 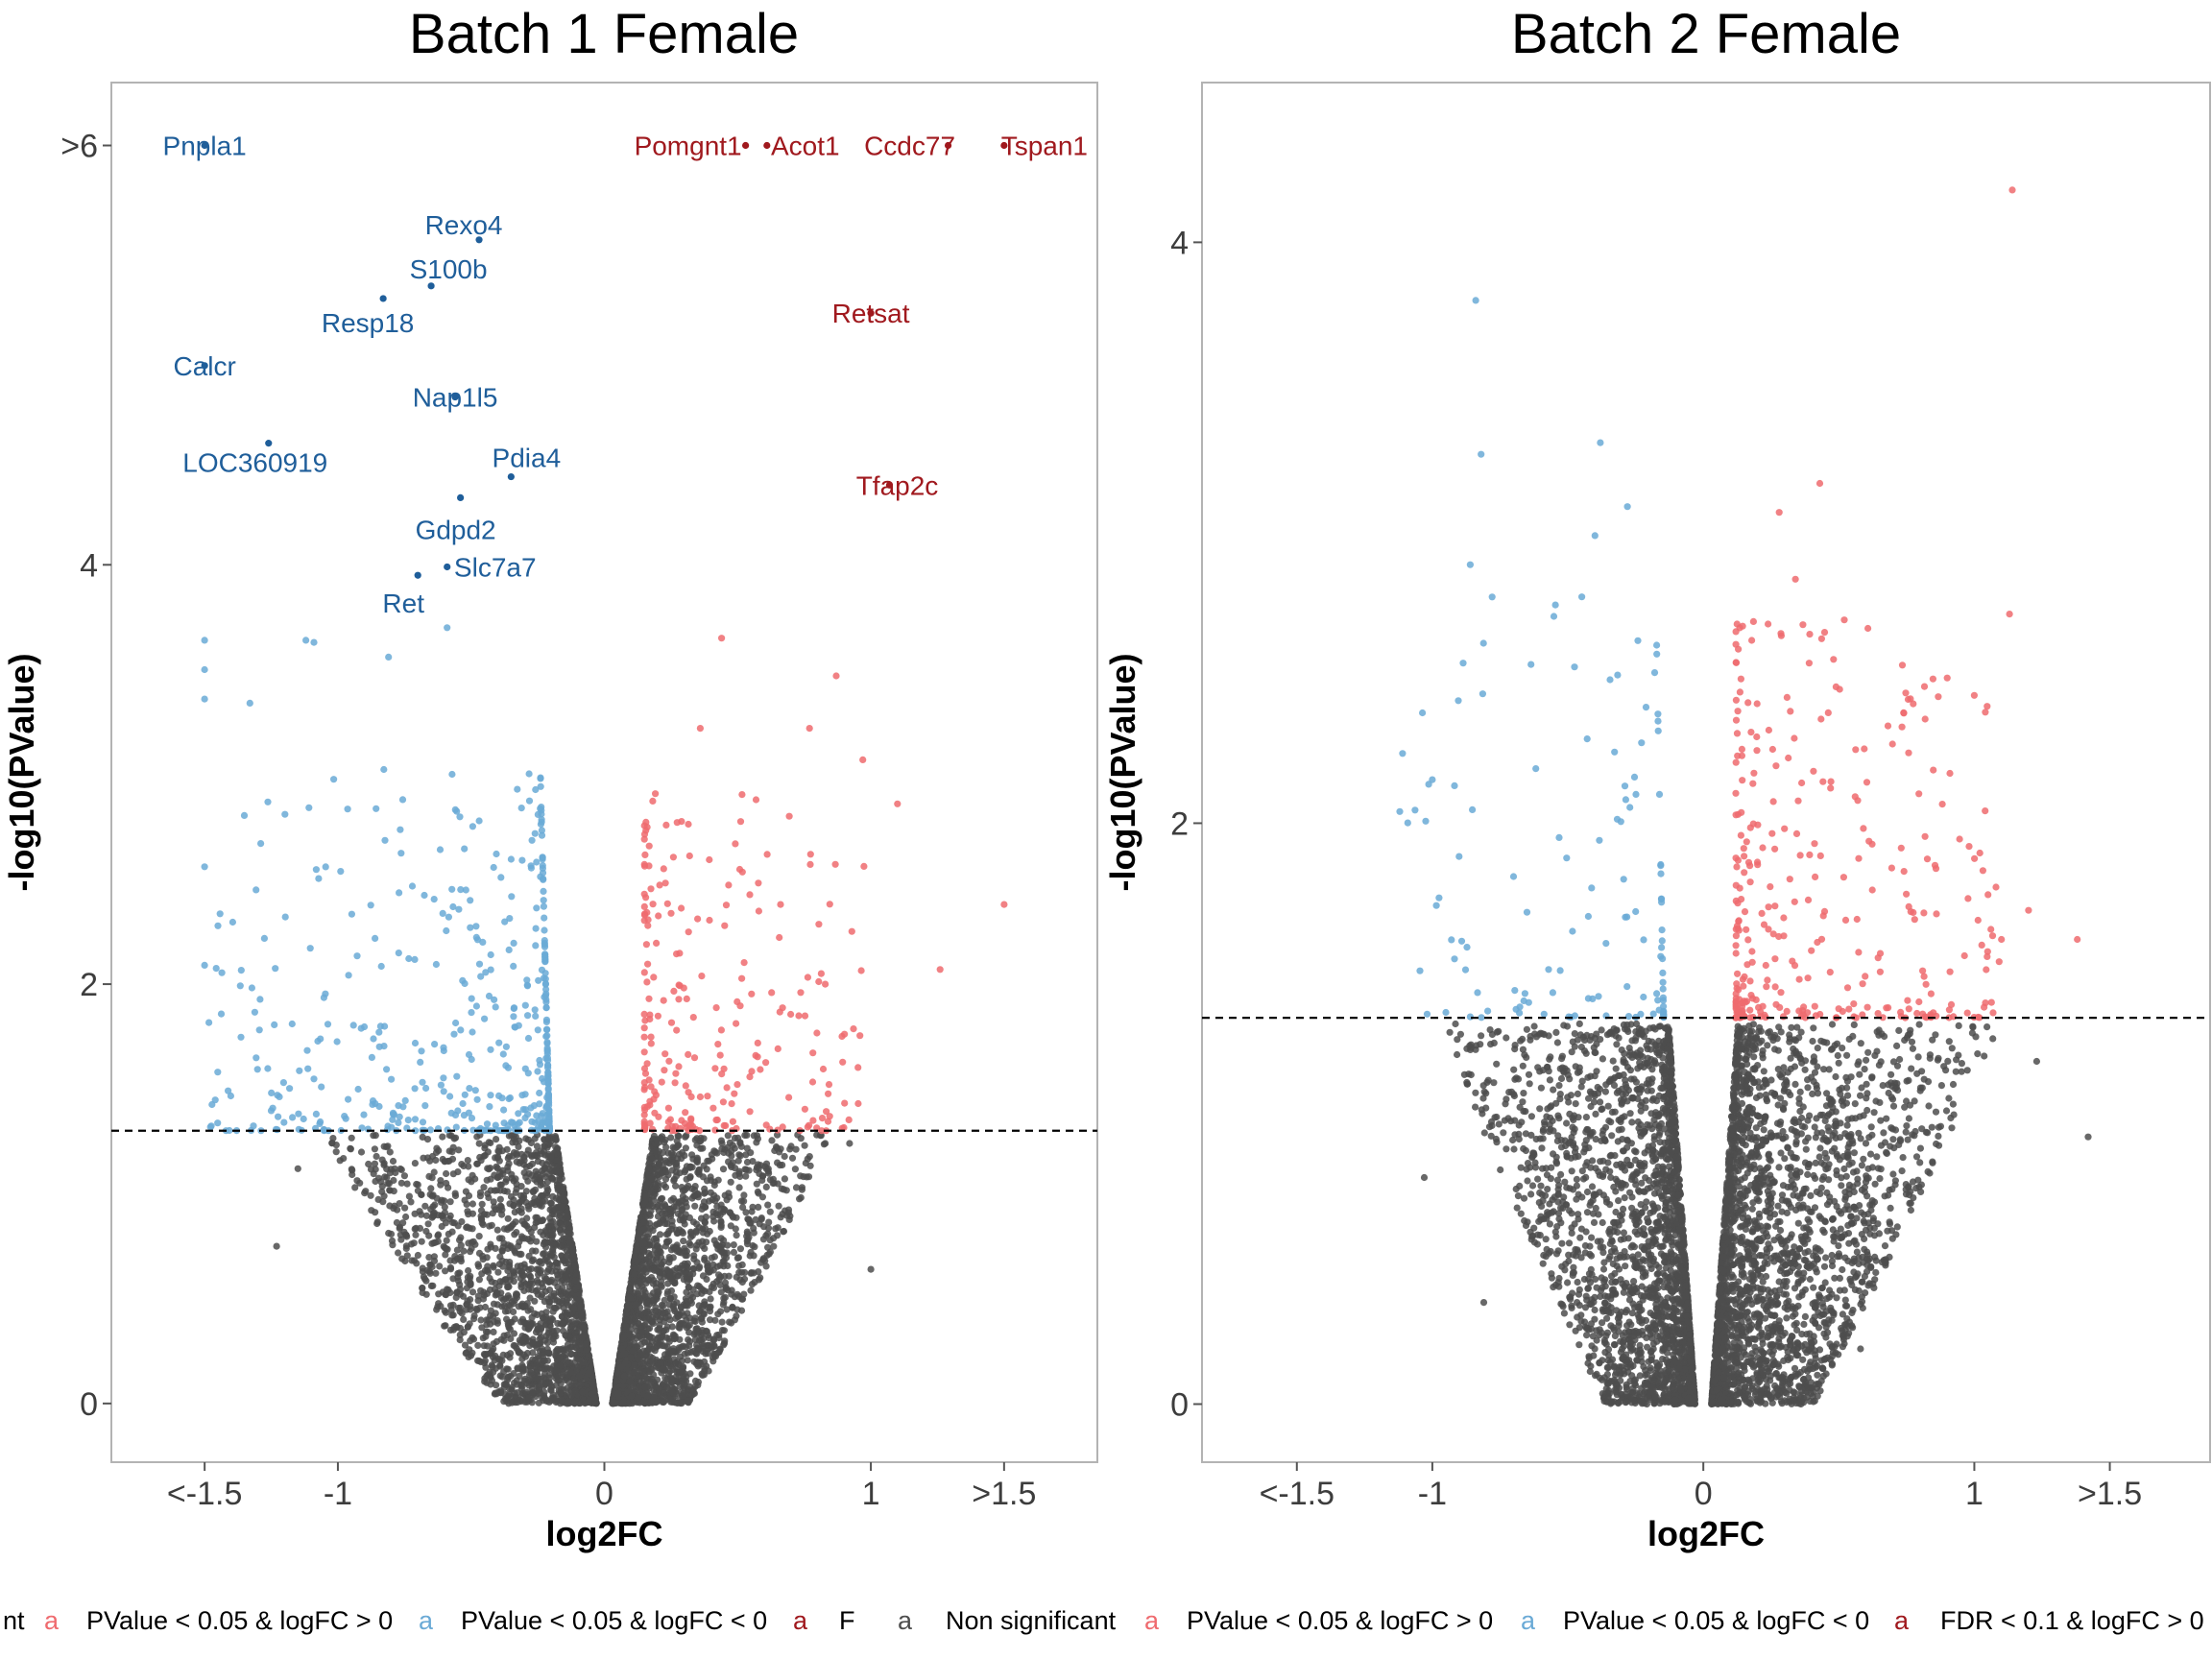 What do you see at coordinates (910, 146) in the screenshot?
I see `gene-label: Ccdc77` at bounding box center [910, 146].